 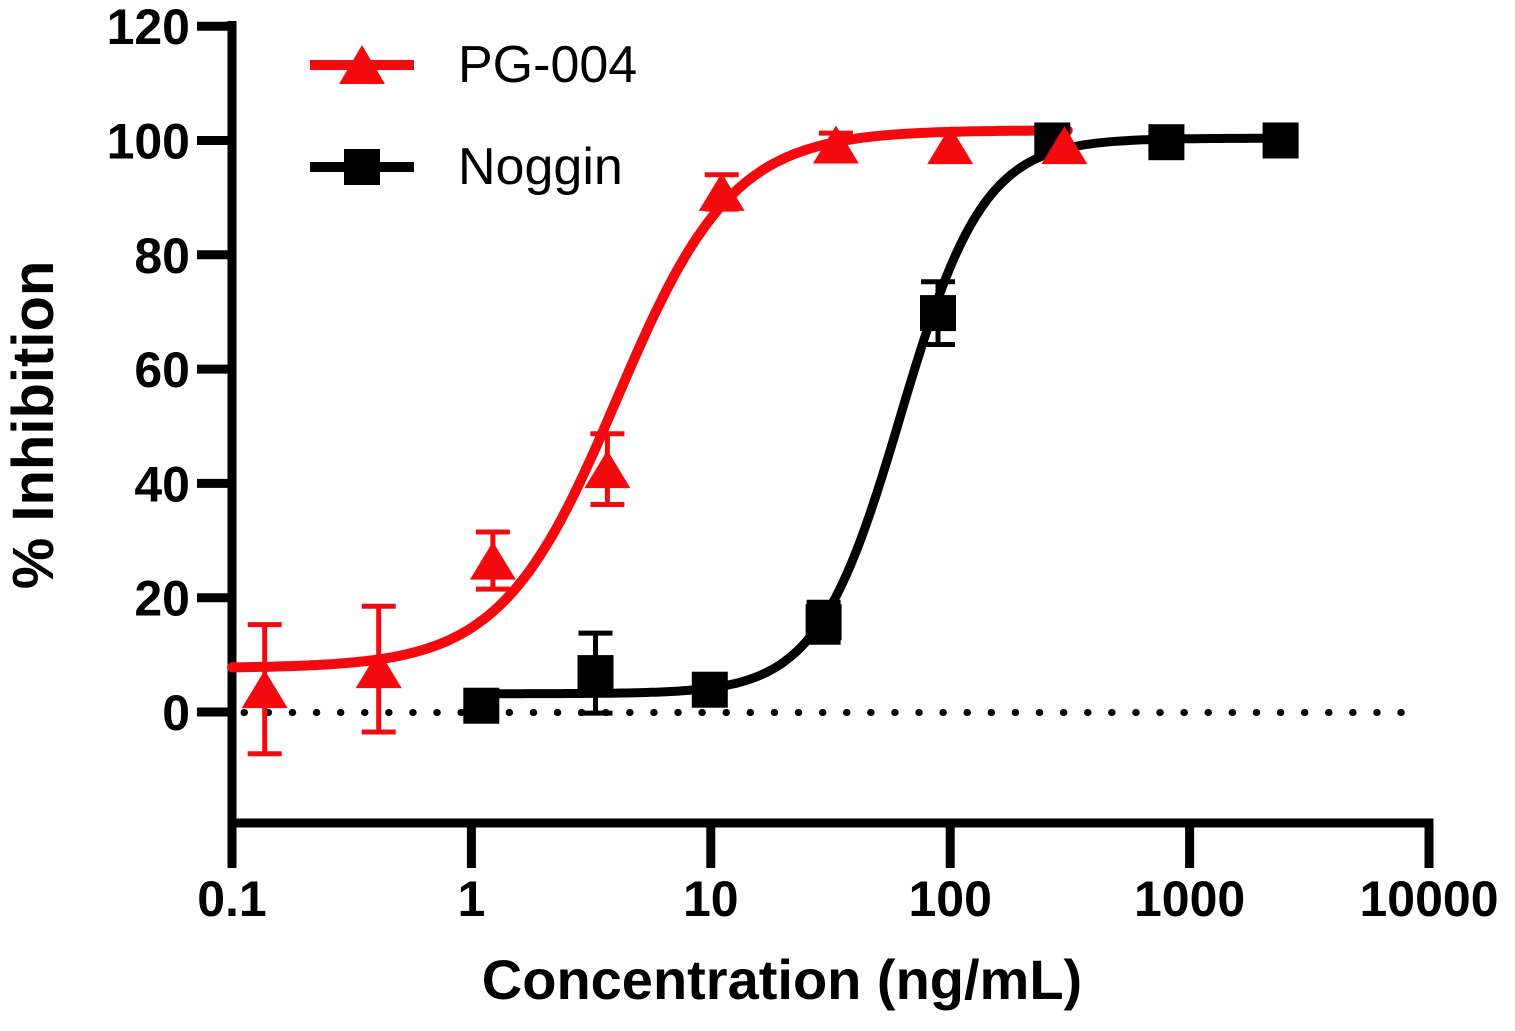 I want to click on y-tick-label: 40, so click(x=162, y=484).